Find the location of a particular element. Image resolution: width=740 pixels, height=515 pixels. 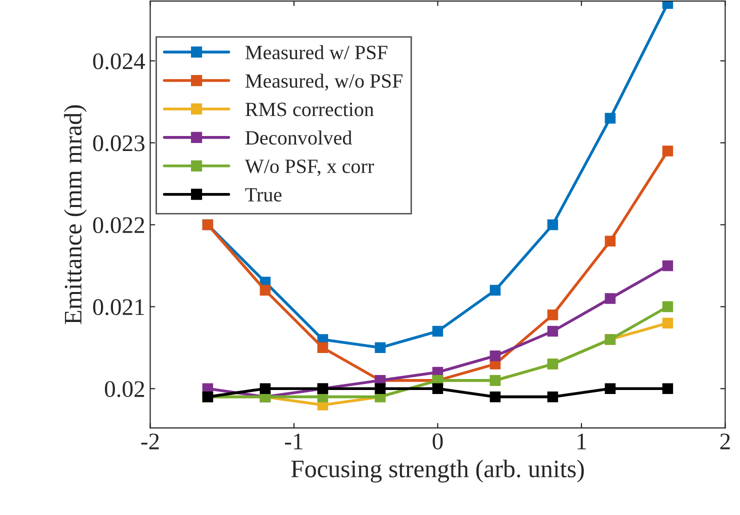

x-tick-label: 1 is located at coordinates (582, 442).